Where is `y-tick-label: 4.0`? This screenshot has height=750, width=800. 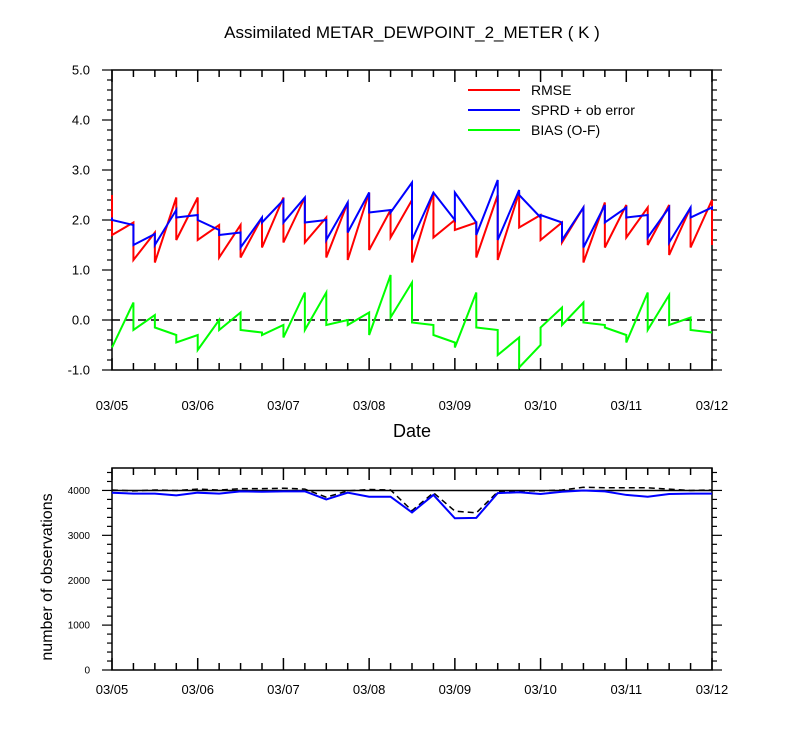
y-tick-label: 4.0 is located at coordinates (81, 120).